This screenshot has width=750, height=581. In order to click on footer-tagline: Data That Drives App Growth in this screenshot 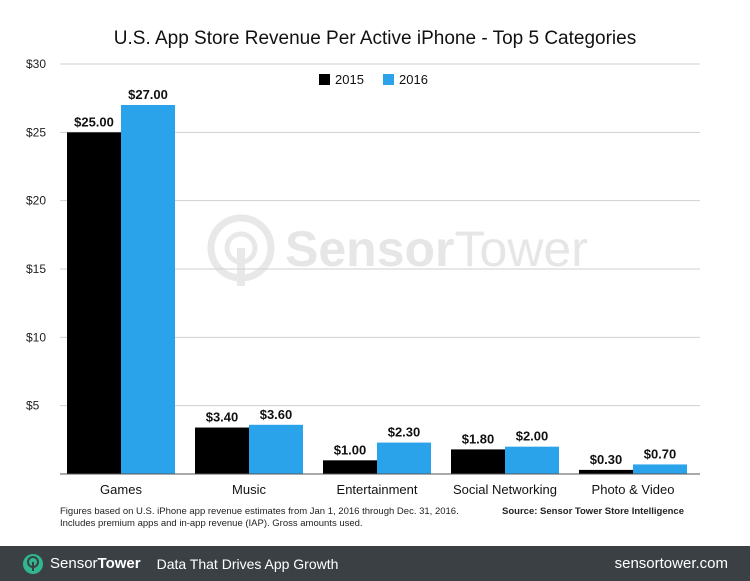, I will do `click(247, 563)`.